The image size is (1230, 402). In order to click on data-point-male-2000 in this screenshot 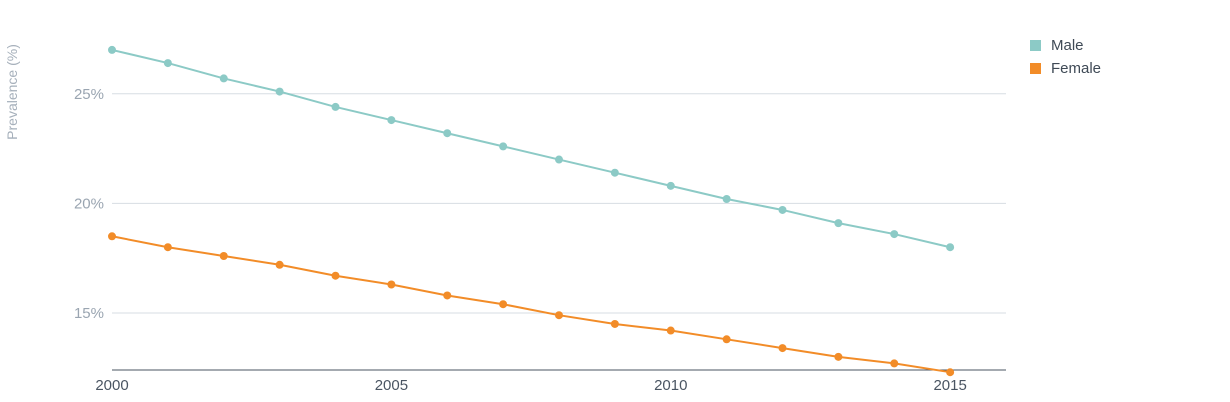, I will do `click(112, 49)`.